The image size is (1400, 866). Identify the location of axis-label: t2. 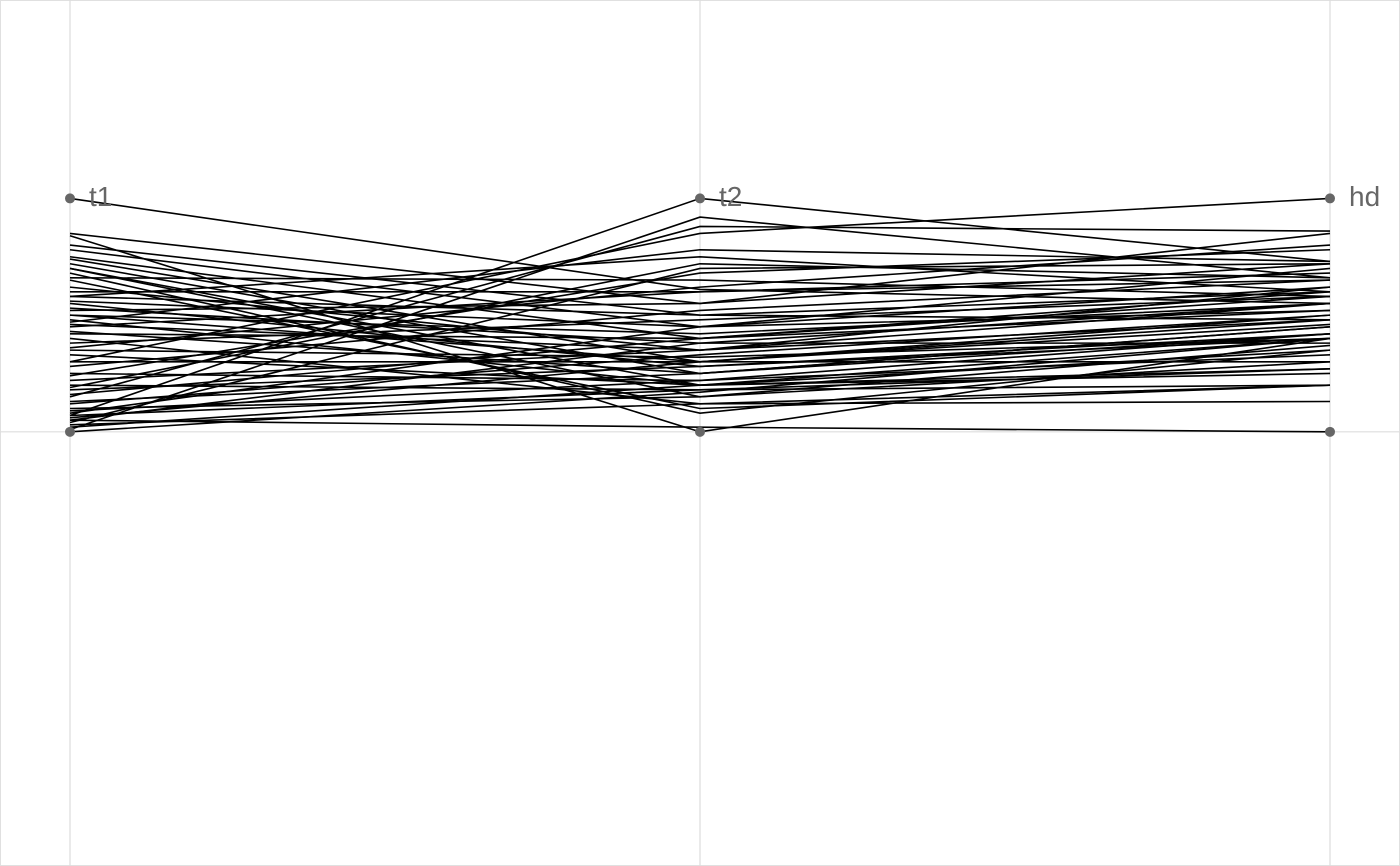
(730, 196).